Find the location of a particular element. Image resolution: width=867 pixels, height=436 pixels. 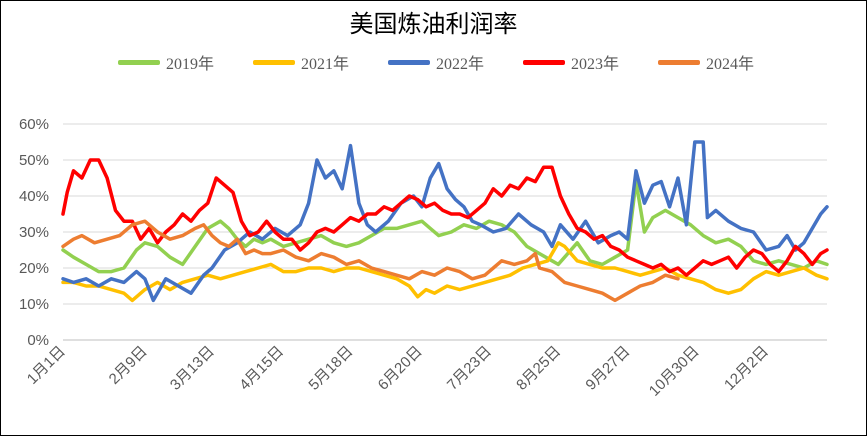

x-tick-label: 4月15日 is located at coordinates (261, 368).